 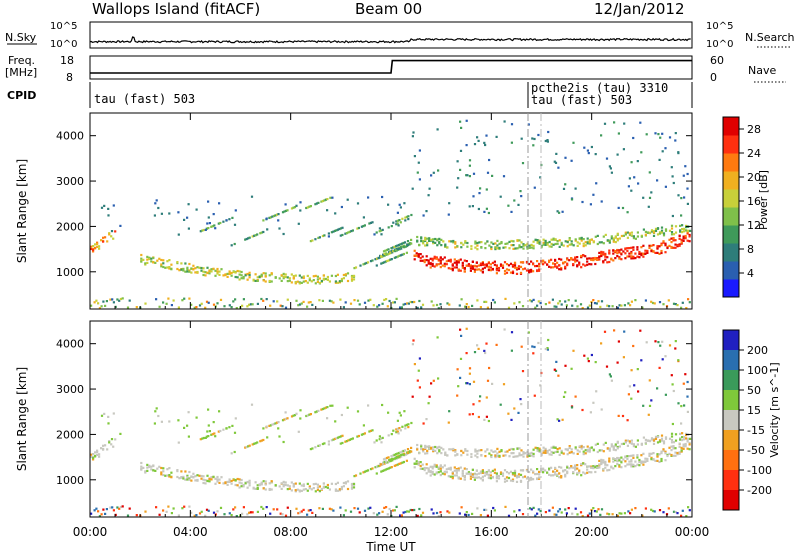 What do you see at coordinates (750, 273) in the screenshot?
I see `colorbar-tick-label: 4` at bounding box center [750, 273].